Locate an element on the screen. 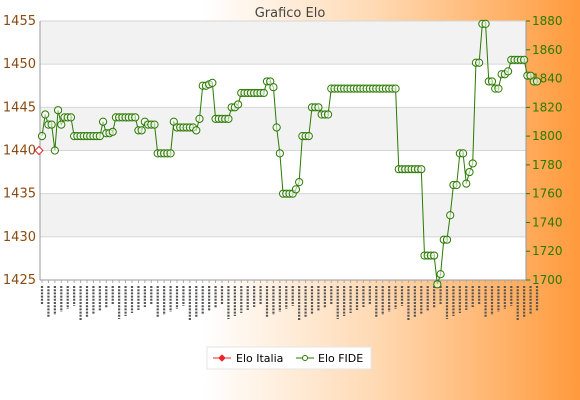 The height and width of the screenshot is (400, 580). left-tick-label: 1450 is located at coordinates (19, 64).